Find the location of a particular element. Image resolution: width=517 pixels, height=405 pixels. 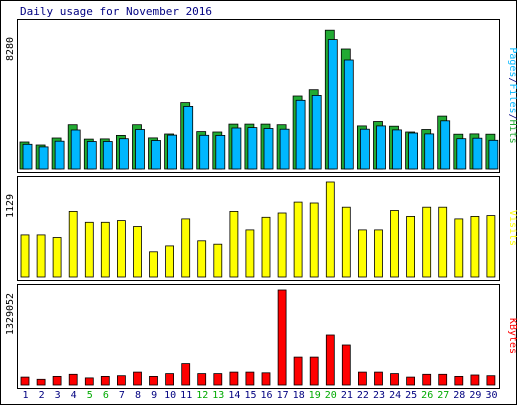

legend-entry: Pages is located at coordinates (512, 62).